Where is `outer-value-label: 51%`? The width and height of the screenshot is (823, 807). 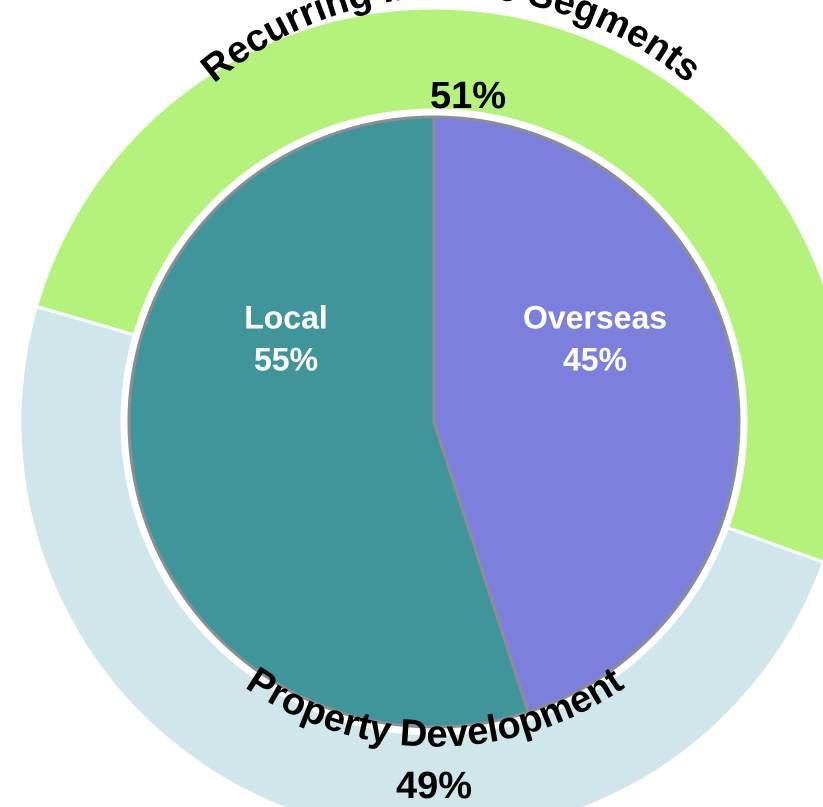
outer-value-label: 51% is located at coordinates (468, 96).